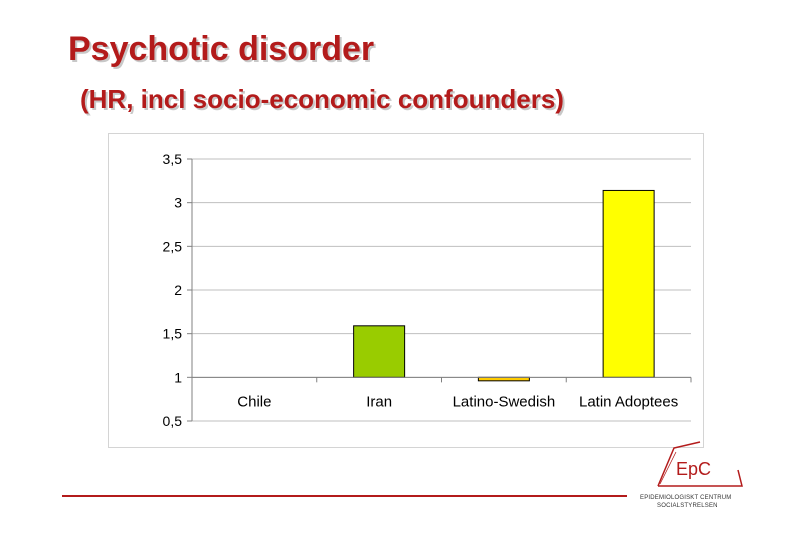 The width and height of the screenshot is (810, 540). Describe the element at coordinates (504, 401) in the screenshot. I see `x-tick-label: Latino-Swedish` at that location.